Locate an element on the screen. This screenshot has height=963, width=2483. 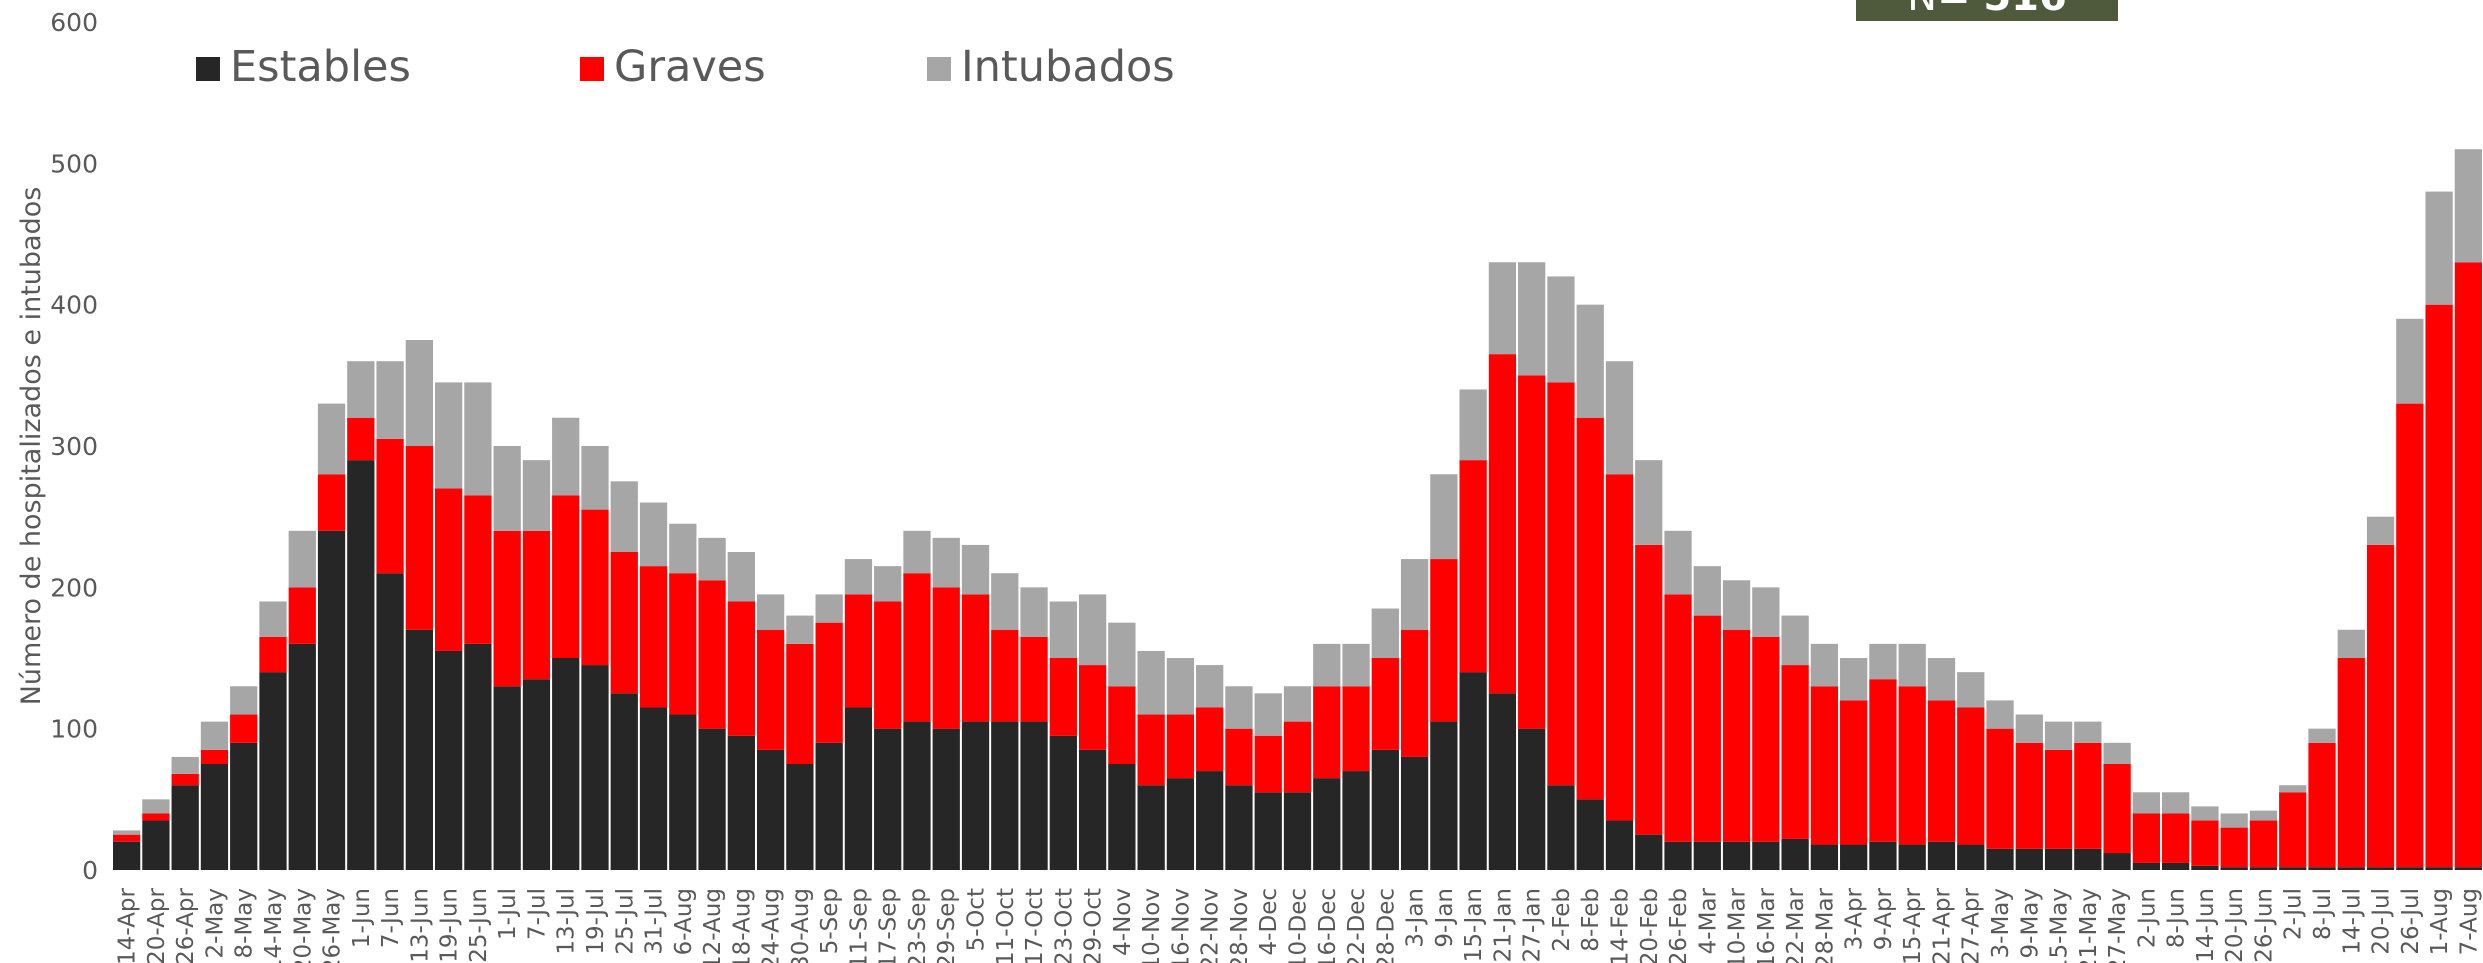
x-tick-label: 20-Feb is located at coordinates (1650, 925).